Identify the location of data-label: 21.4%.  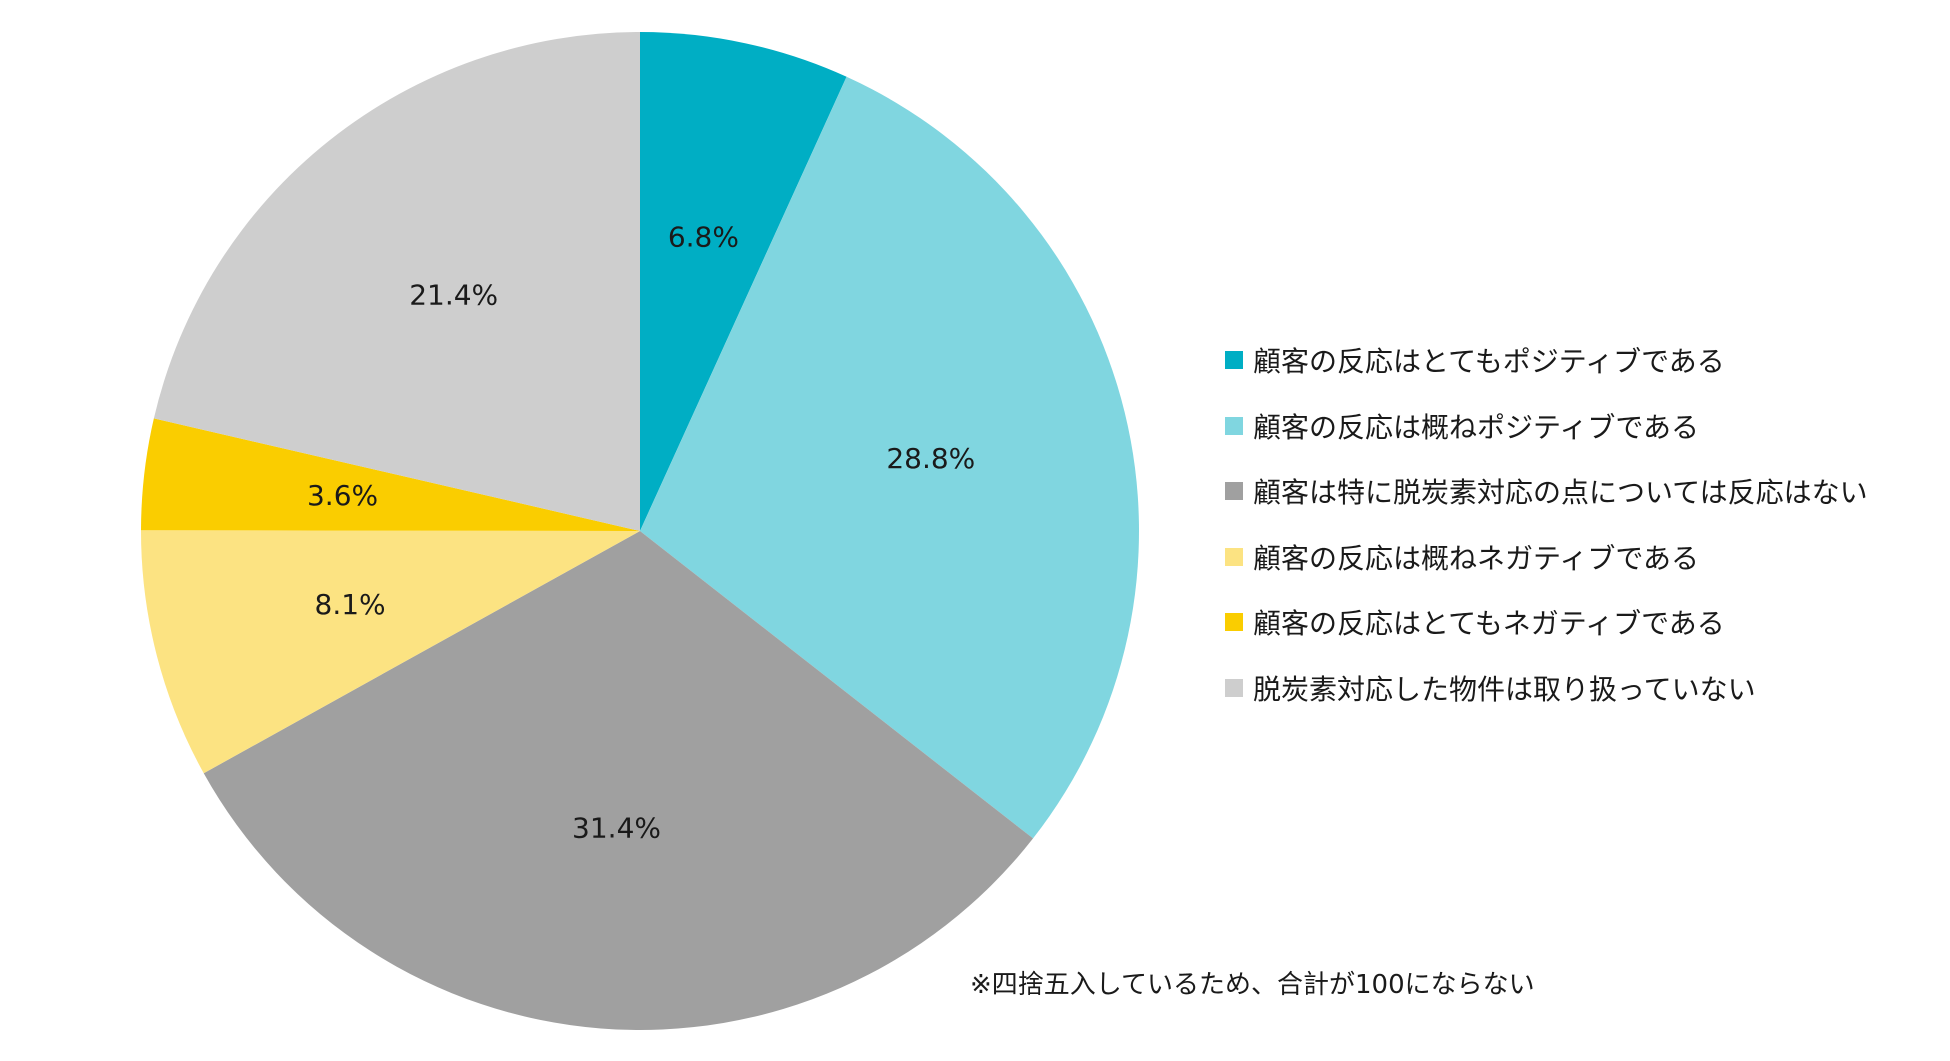
(453, 295).